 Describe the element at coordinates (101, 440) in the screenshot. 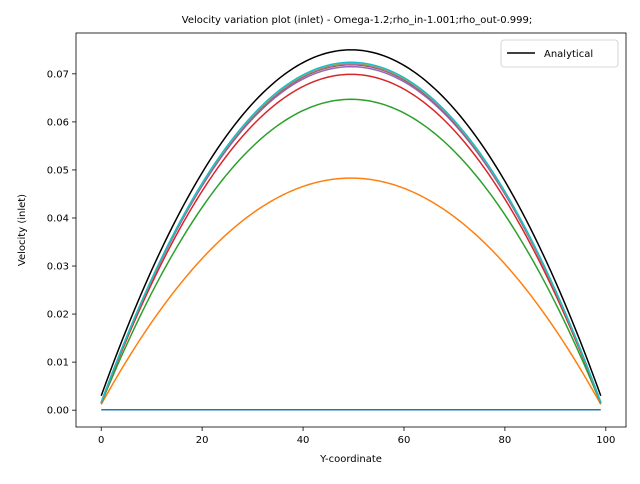

I see `x-tick-label: 0` at that location.